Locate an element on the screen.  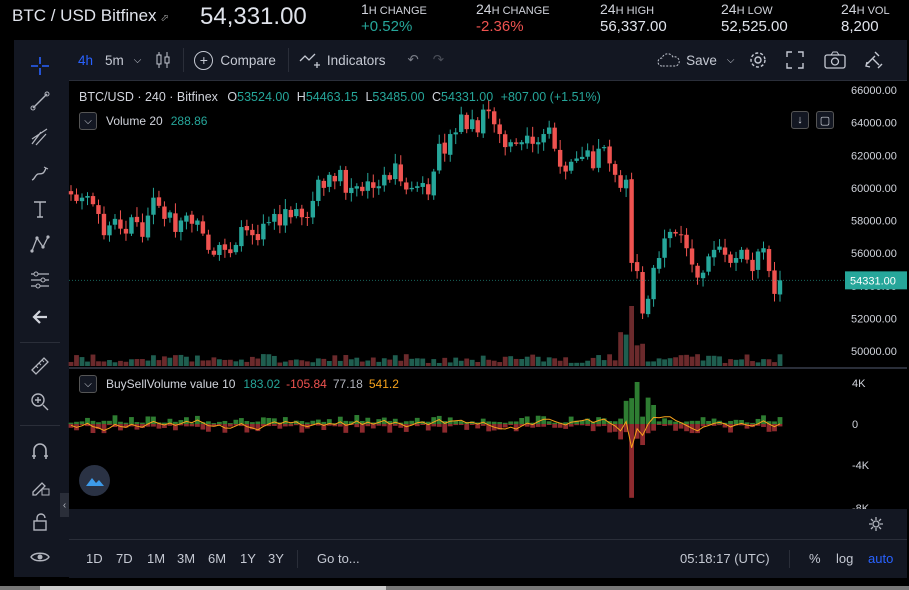
range-1d-button: 1D is located at coordinates (94, 558).